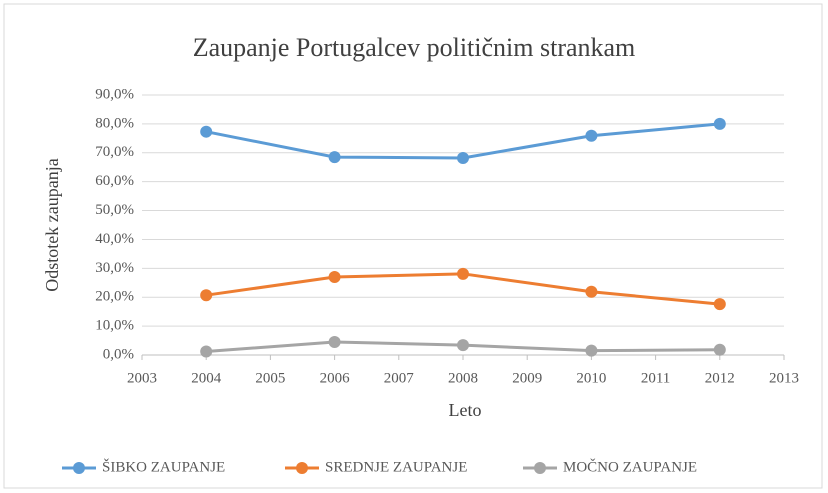 The height and width of the screenshot is (493, 828). I want to click on x-tick-label: 2009, so click(527, 378).